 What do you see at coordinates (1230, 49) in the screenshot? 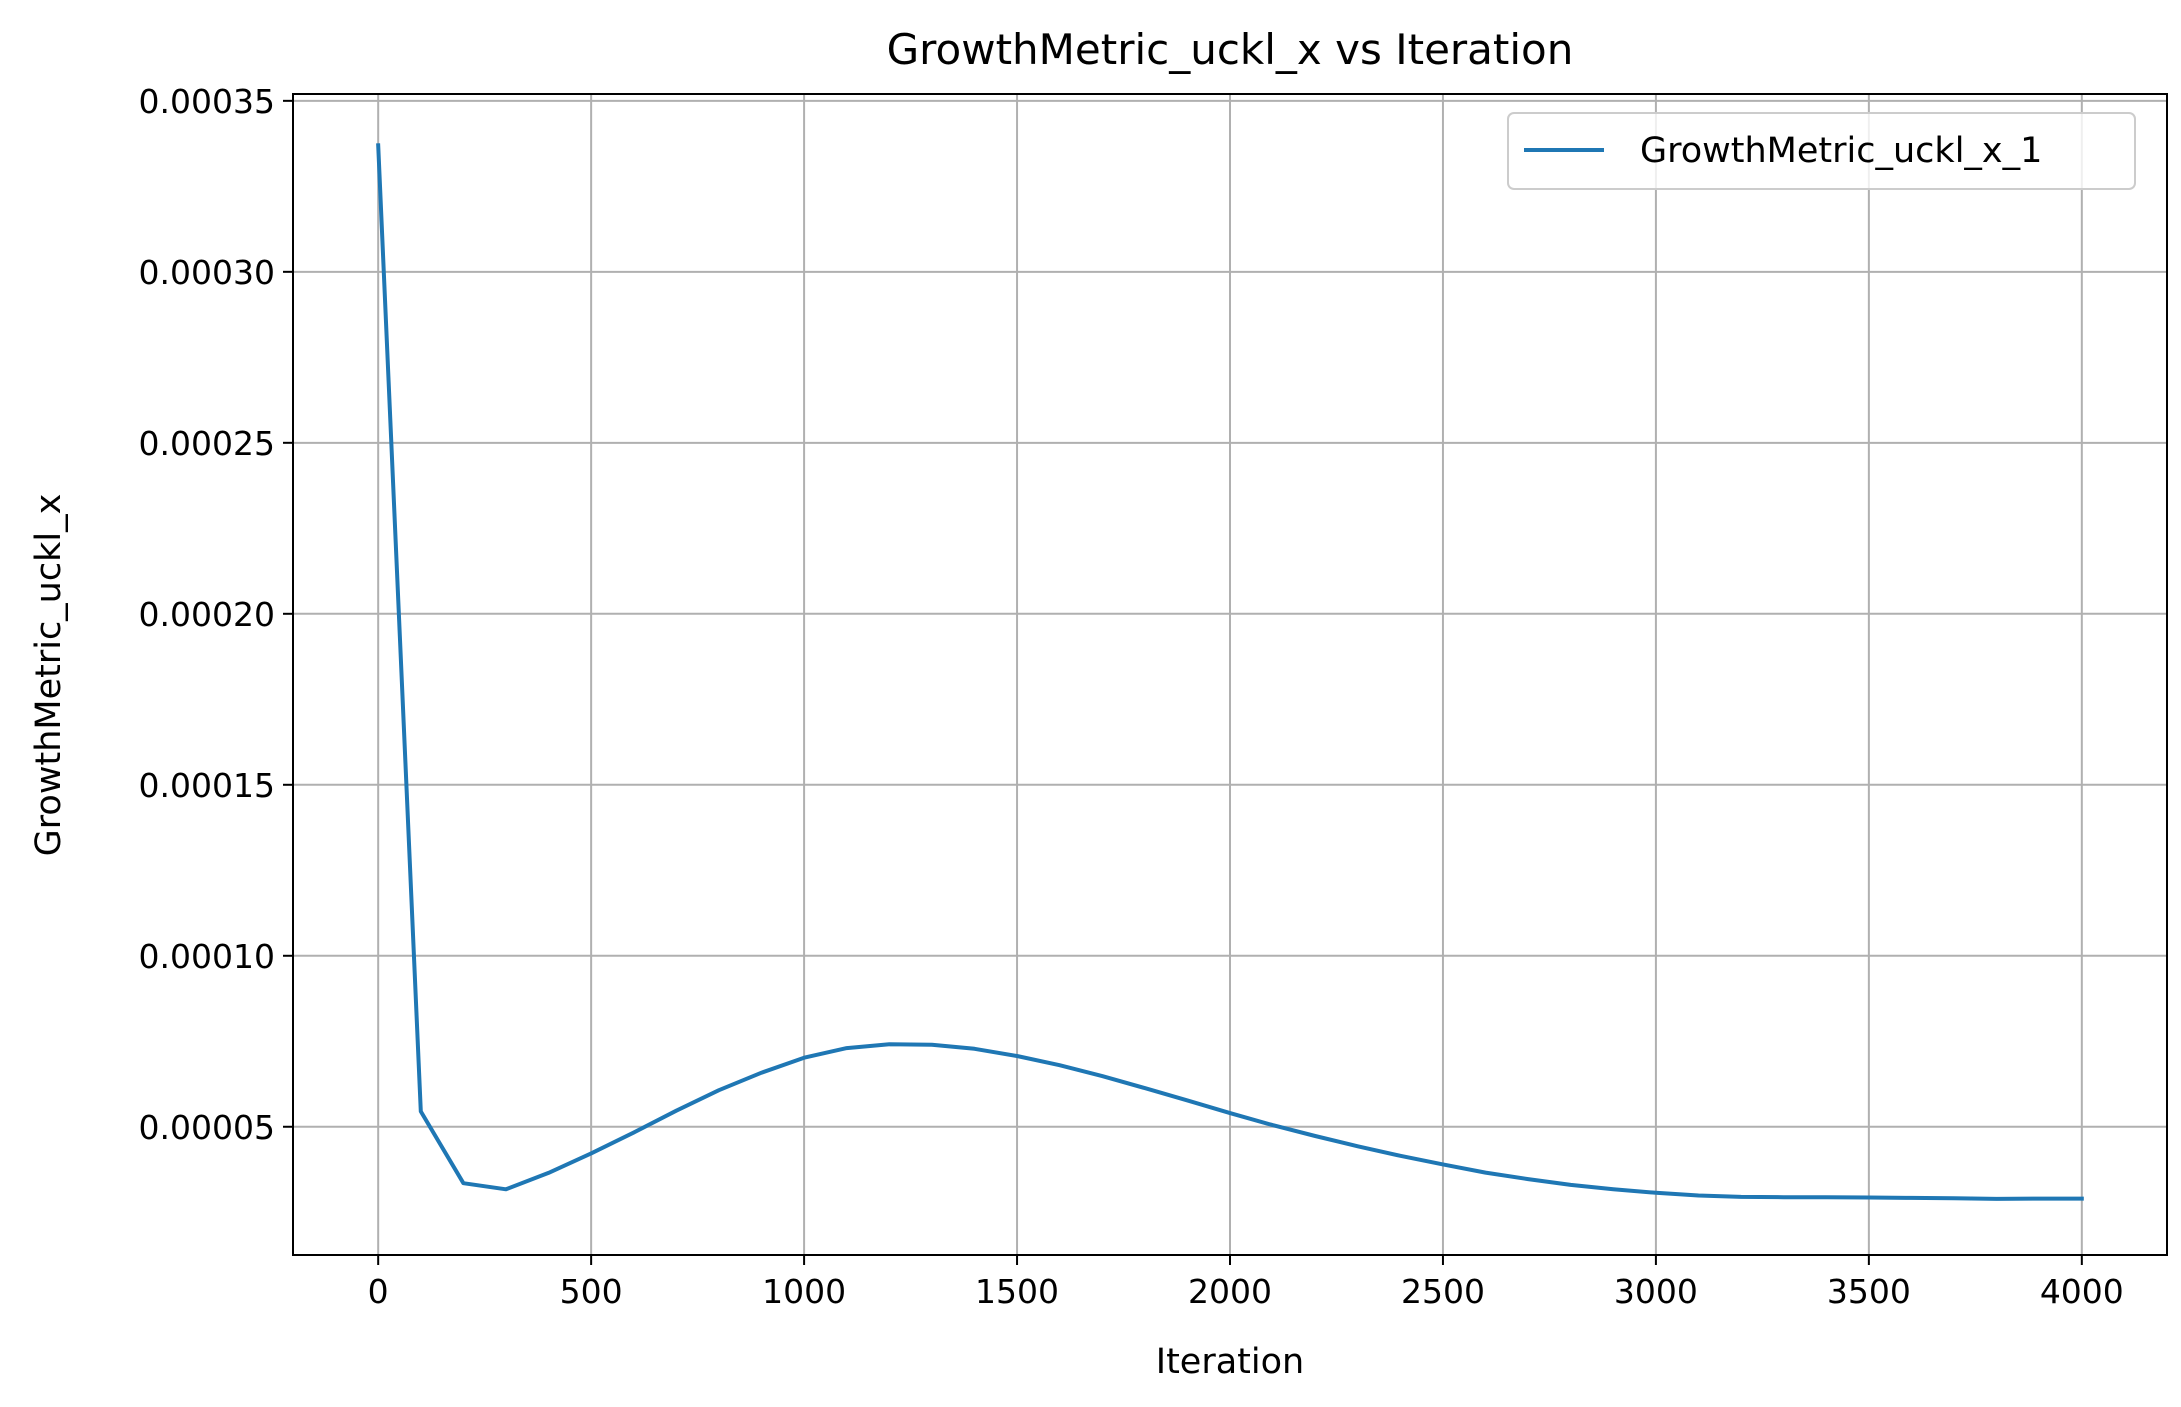
I see `chart-title: GrowthMetric_uckl_x vs Iteration` at bounding box center [1230, 49].